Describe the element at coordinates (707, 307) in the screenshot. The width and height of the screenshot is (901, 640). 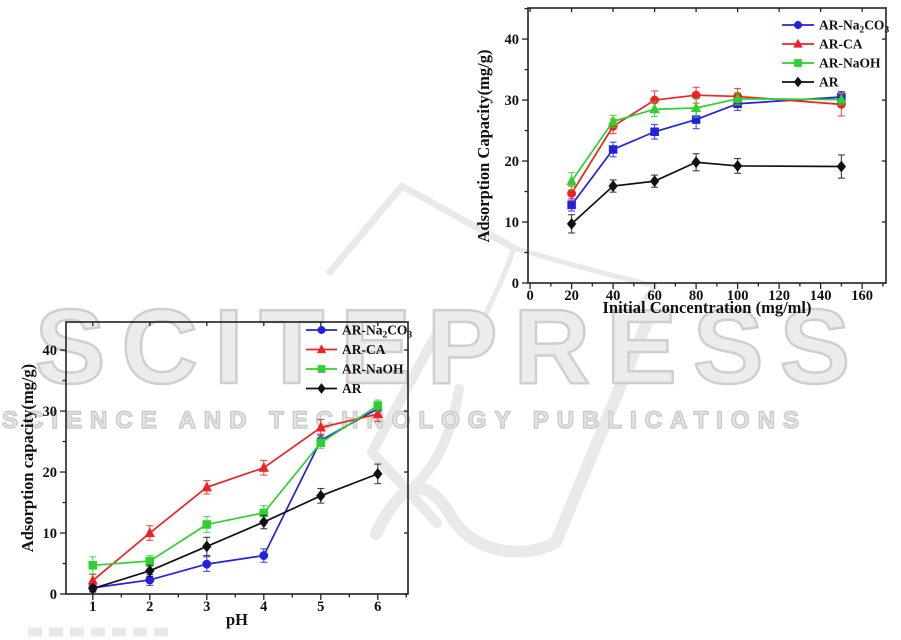
I see `x-axis-title: Initial Concentration (mg/ml)` at that location.